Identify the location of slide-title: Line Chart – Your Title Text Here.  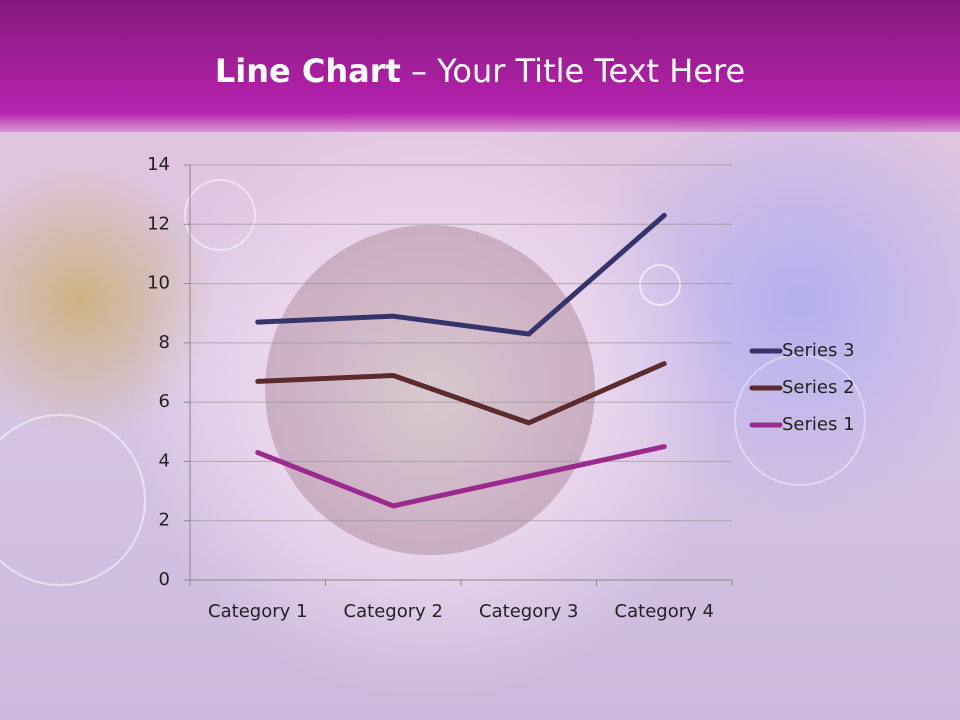
(480, 71).